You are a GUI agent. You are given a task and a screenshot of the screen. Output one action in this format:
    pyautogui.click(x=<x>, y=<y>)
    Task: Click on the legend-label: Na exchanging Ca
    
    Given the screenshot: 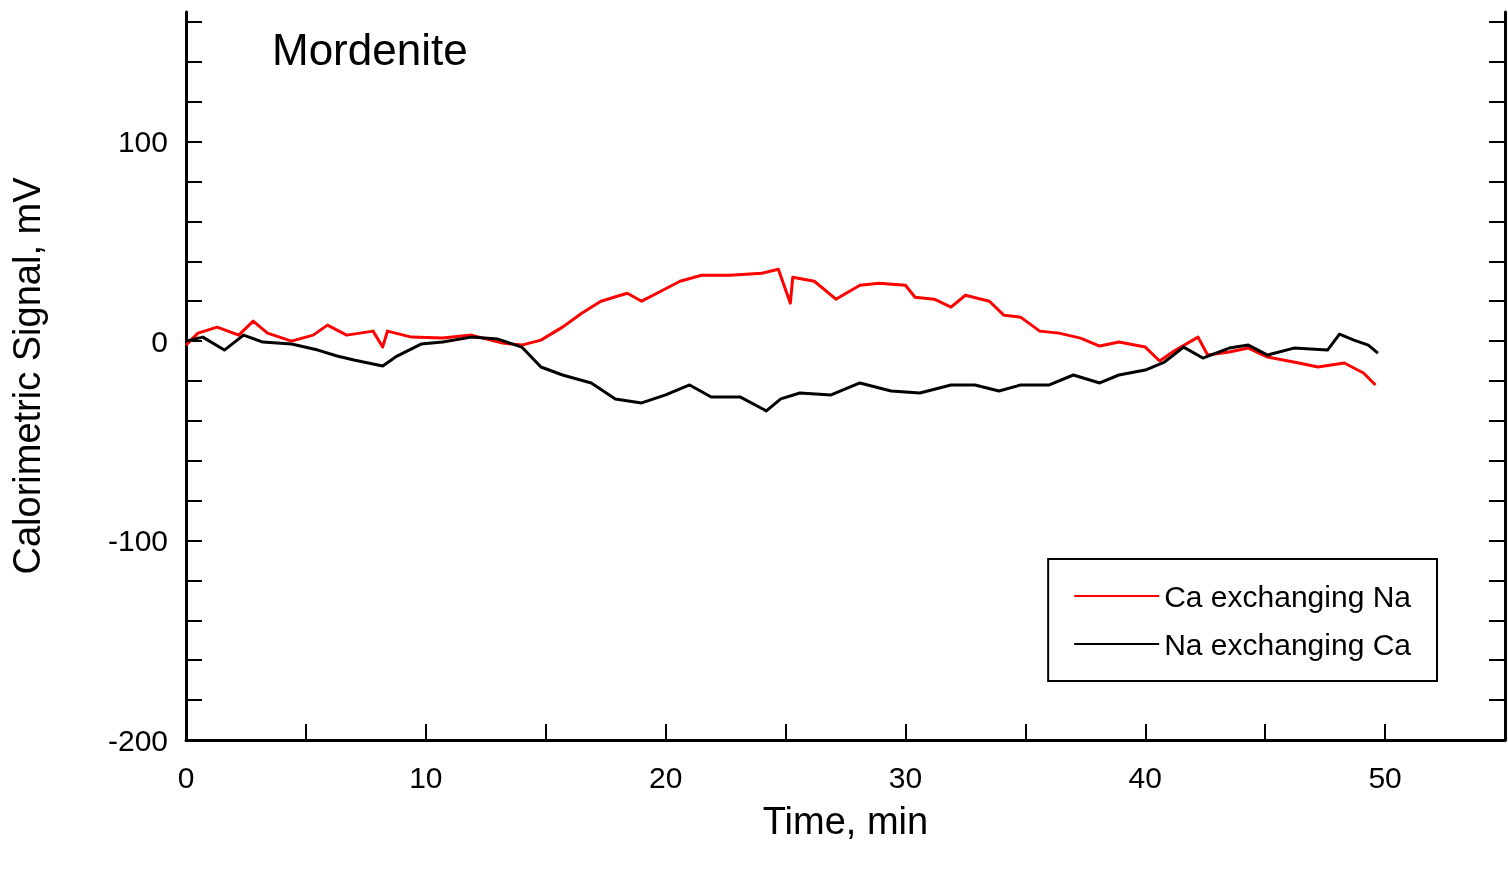 What is the action you would take?
    pyautogui.click(x=1288, y=644)
    